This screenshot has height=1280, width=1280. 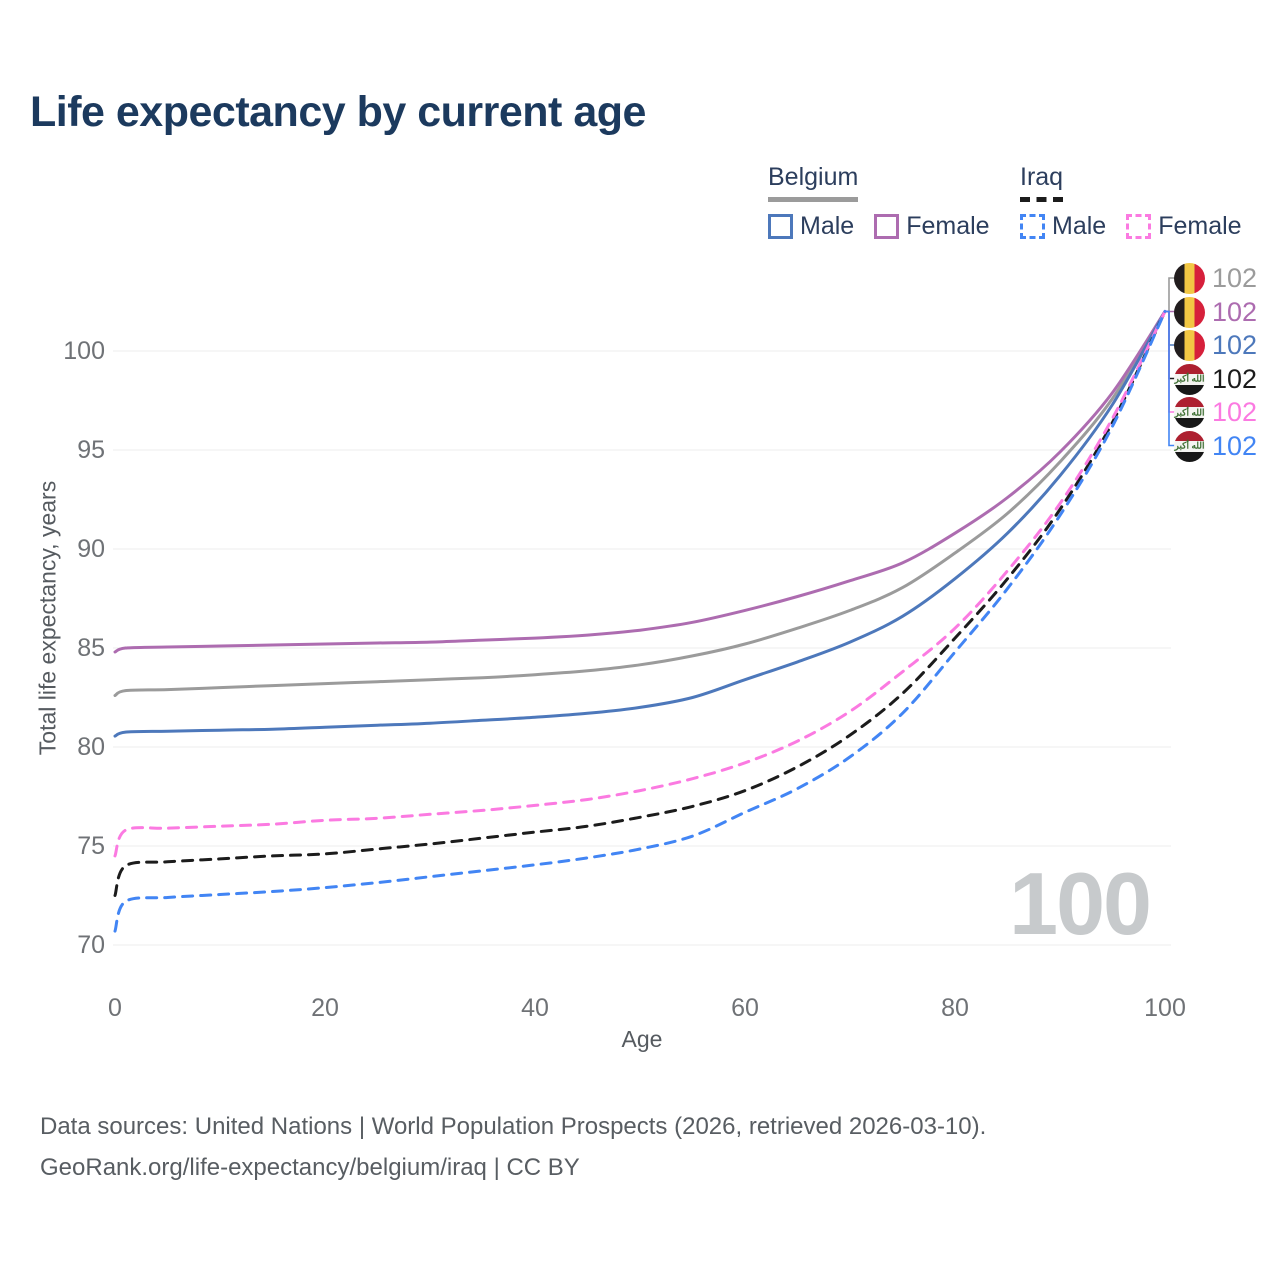 What do you see at coordinates (1165, 1008) in the screenshot?
I see `x-tick-label: 100` at bounding box center [1165, 1008].